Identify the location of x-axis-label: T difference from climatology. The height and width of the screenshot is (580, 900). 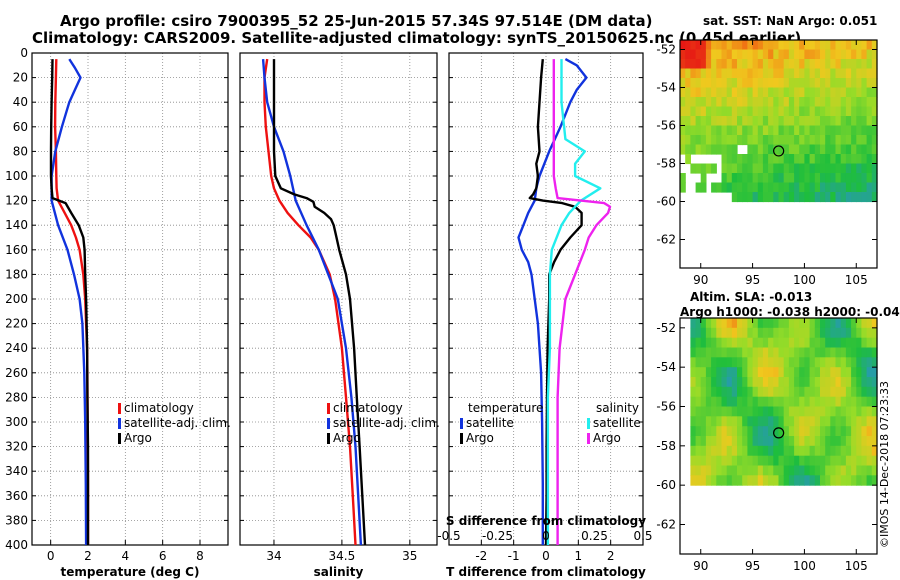
(546, 572).